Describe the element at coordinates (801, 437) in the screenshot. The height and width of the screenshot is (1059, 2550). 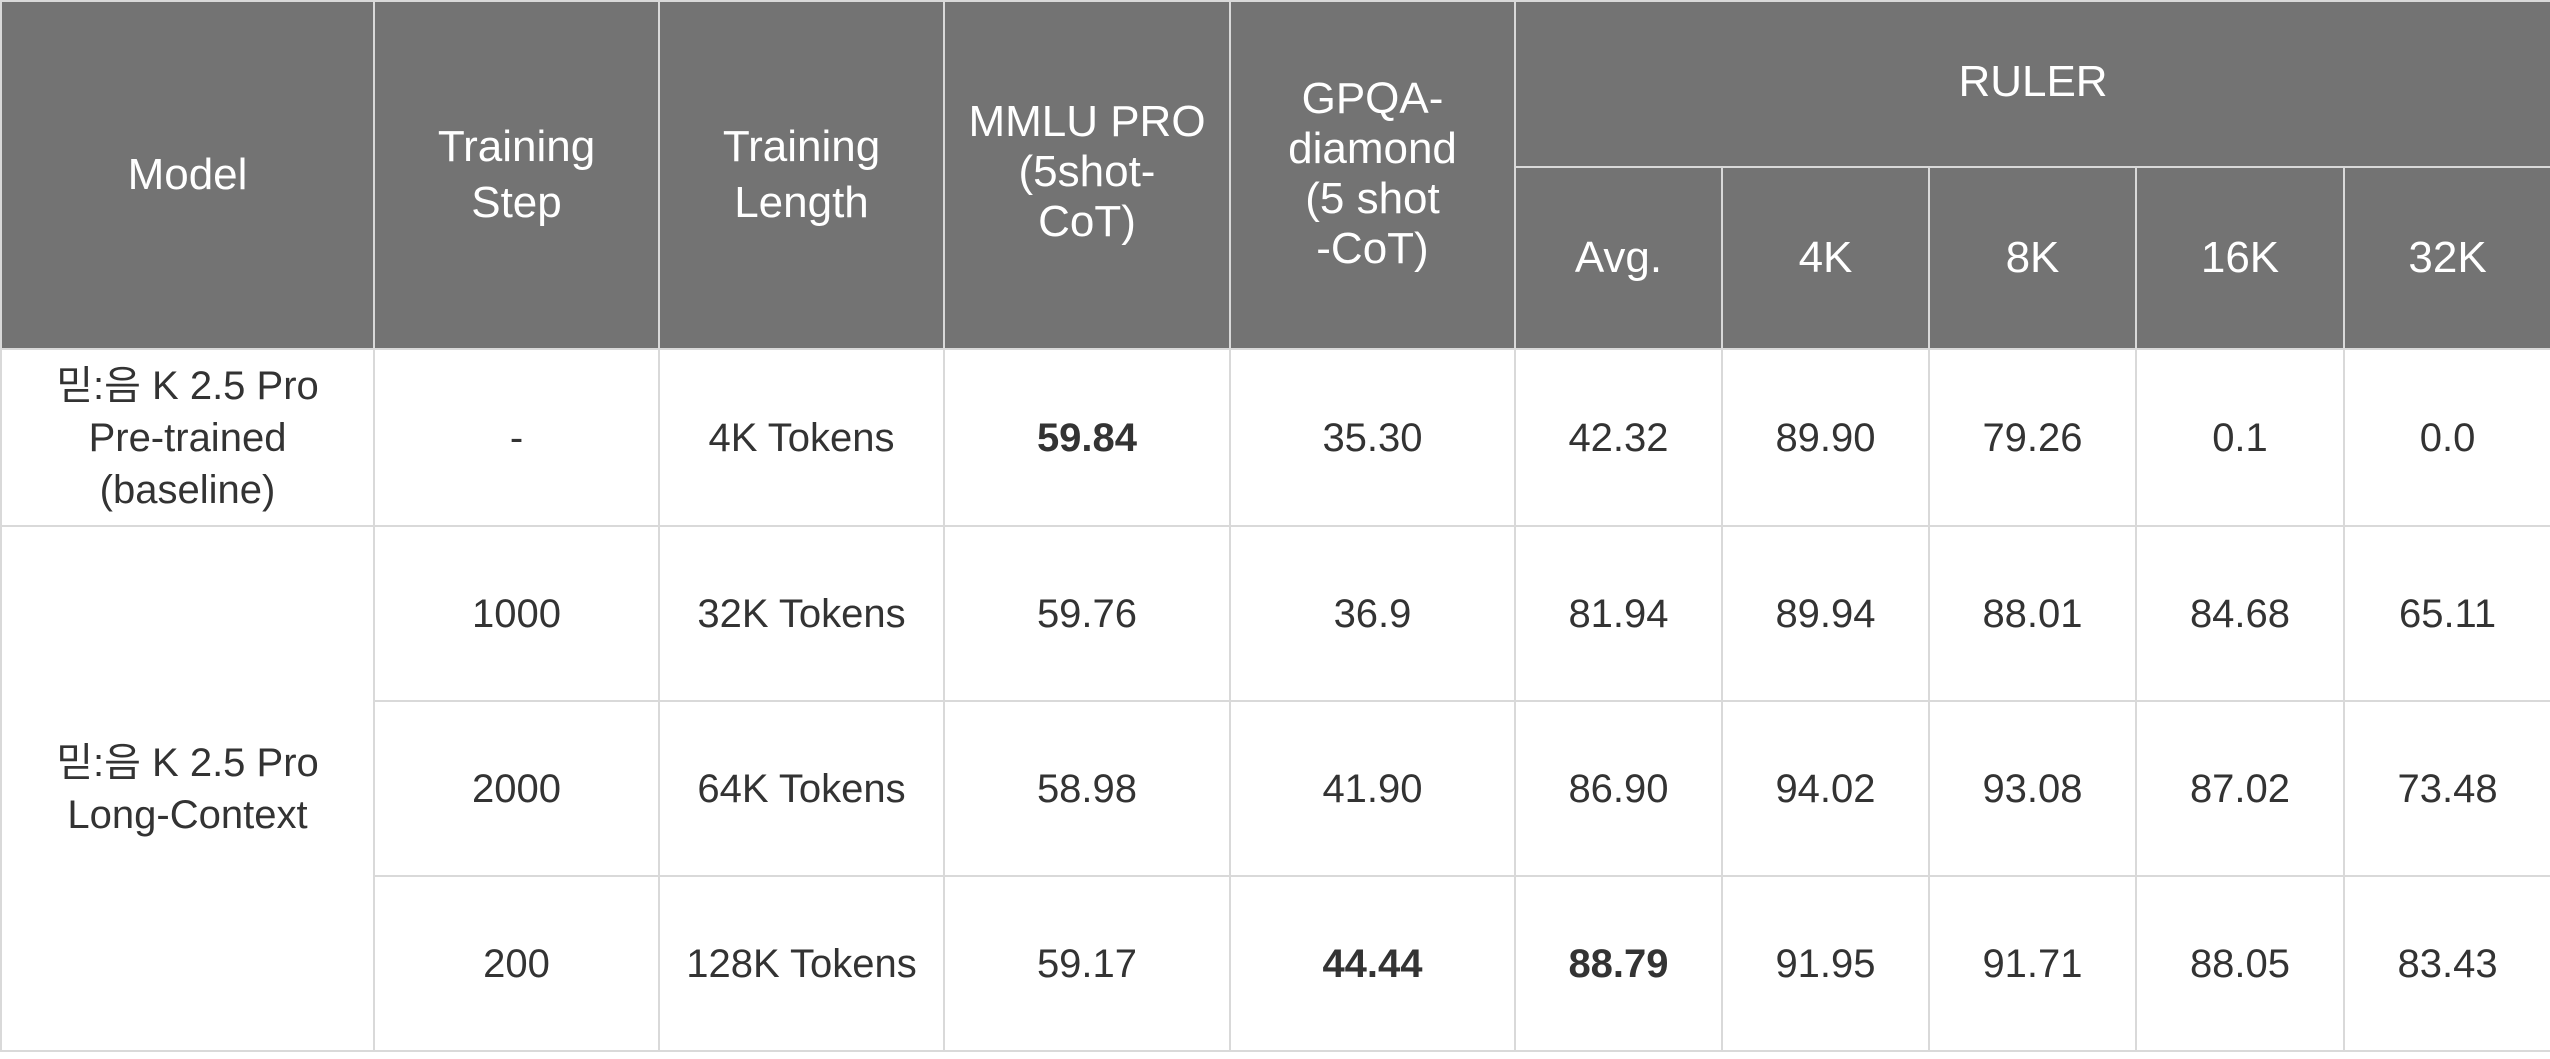
I see `training-length-cell: 4K Tokens` at that location.